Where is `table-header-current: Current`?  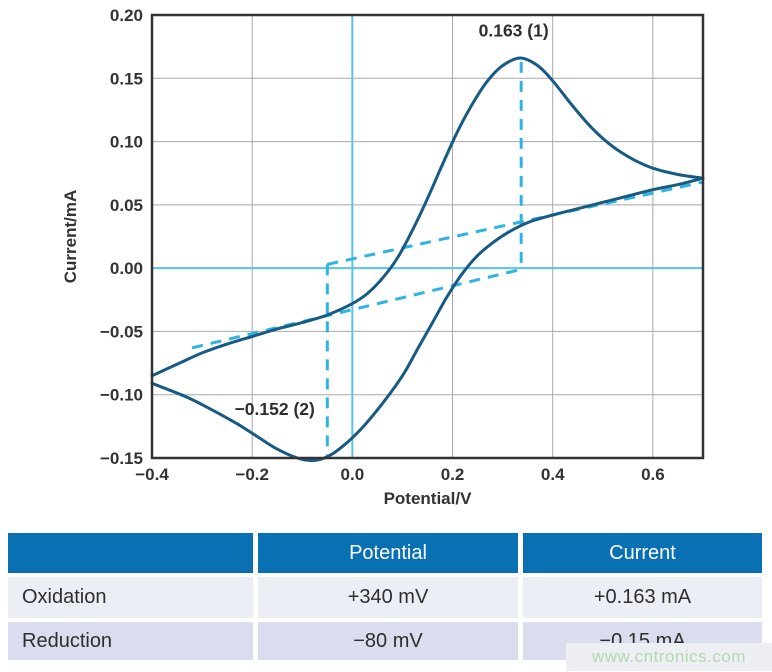 table-header-current: Current is located at coordinates (642, 553).